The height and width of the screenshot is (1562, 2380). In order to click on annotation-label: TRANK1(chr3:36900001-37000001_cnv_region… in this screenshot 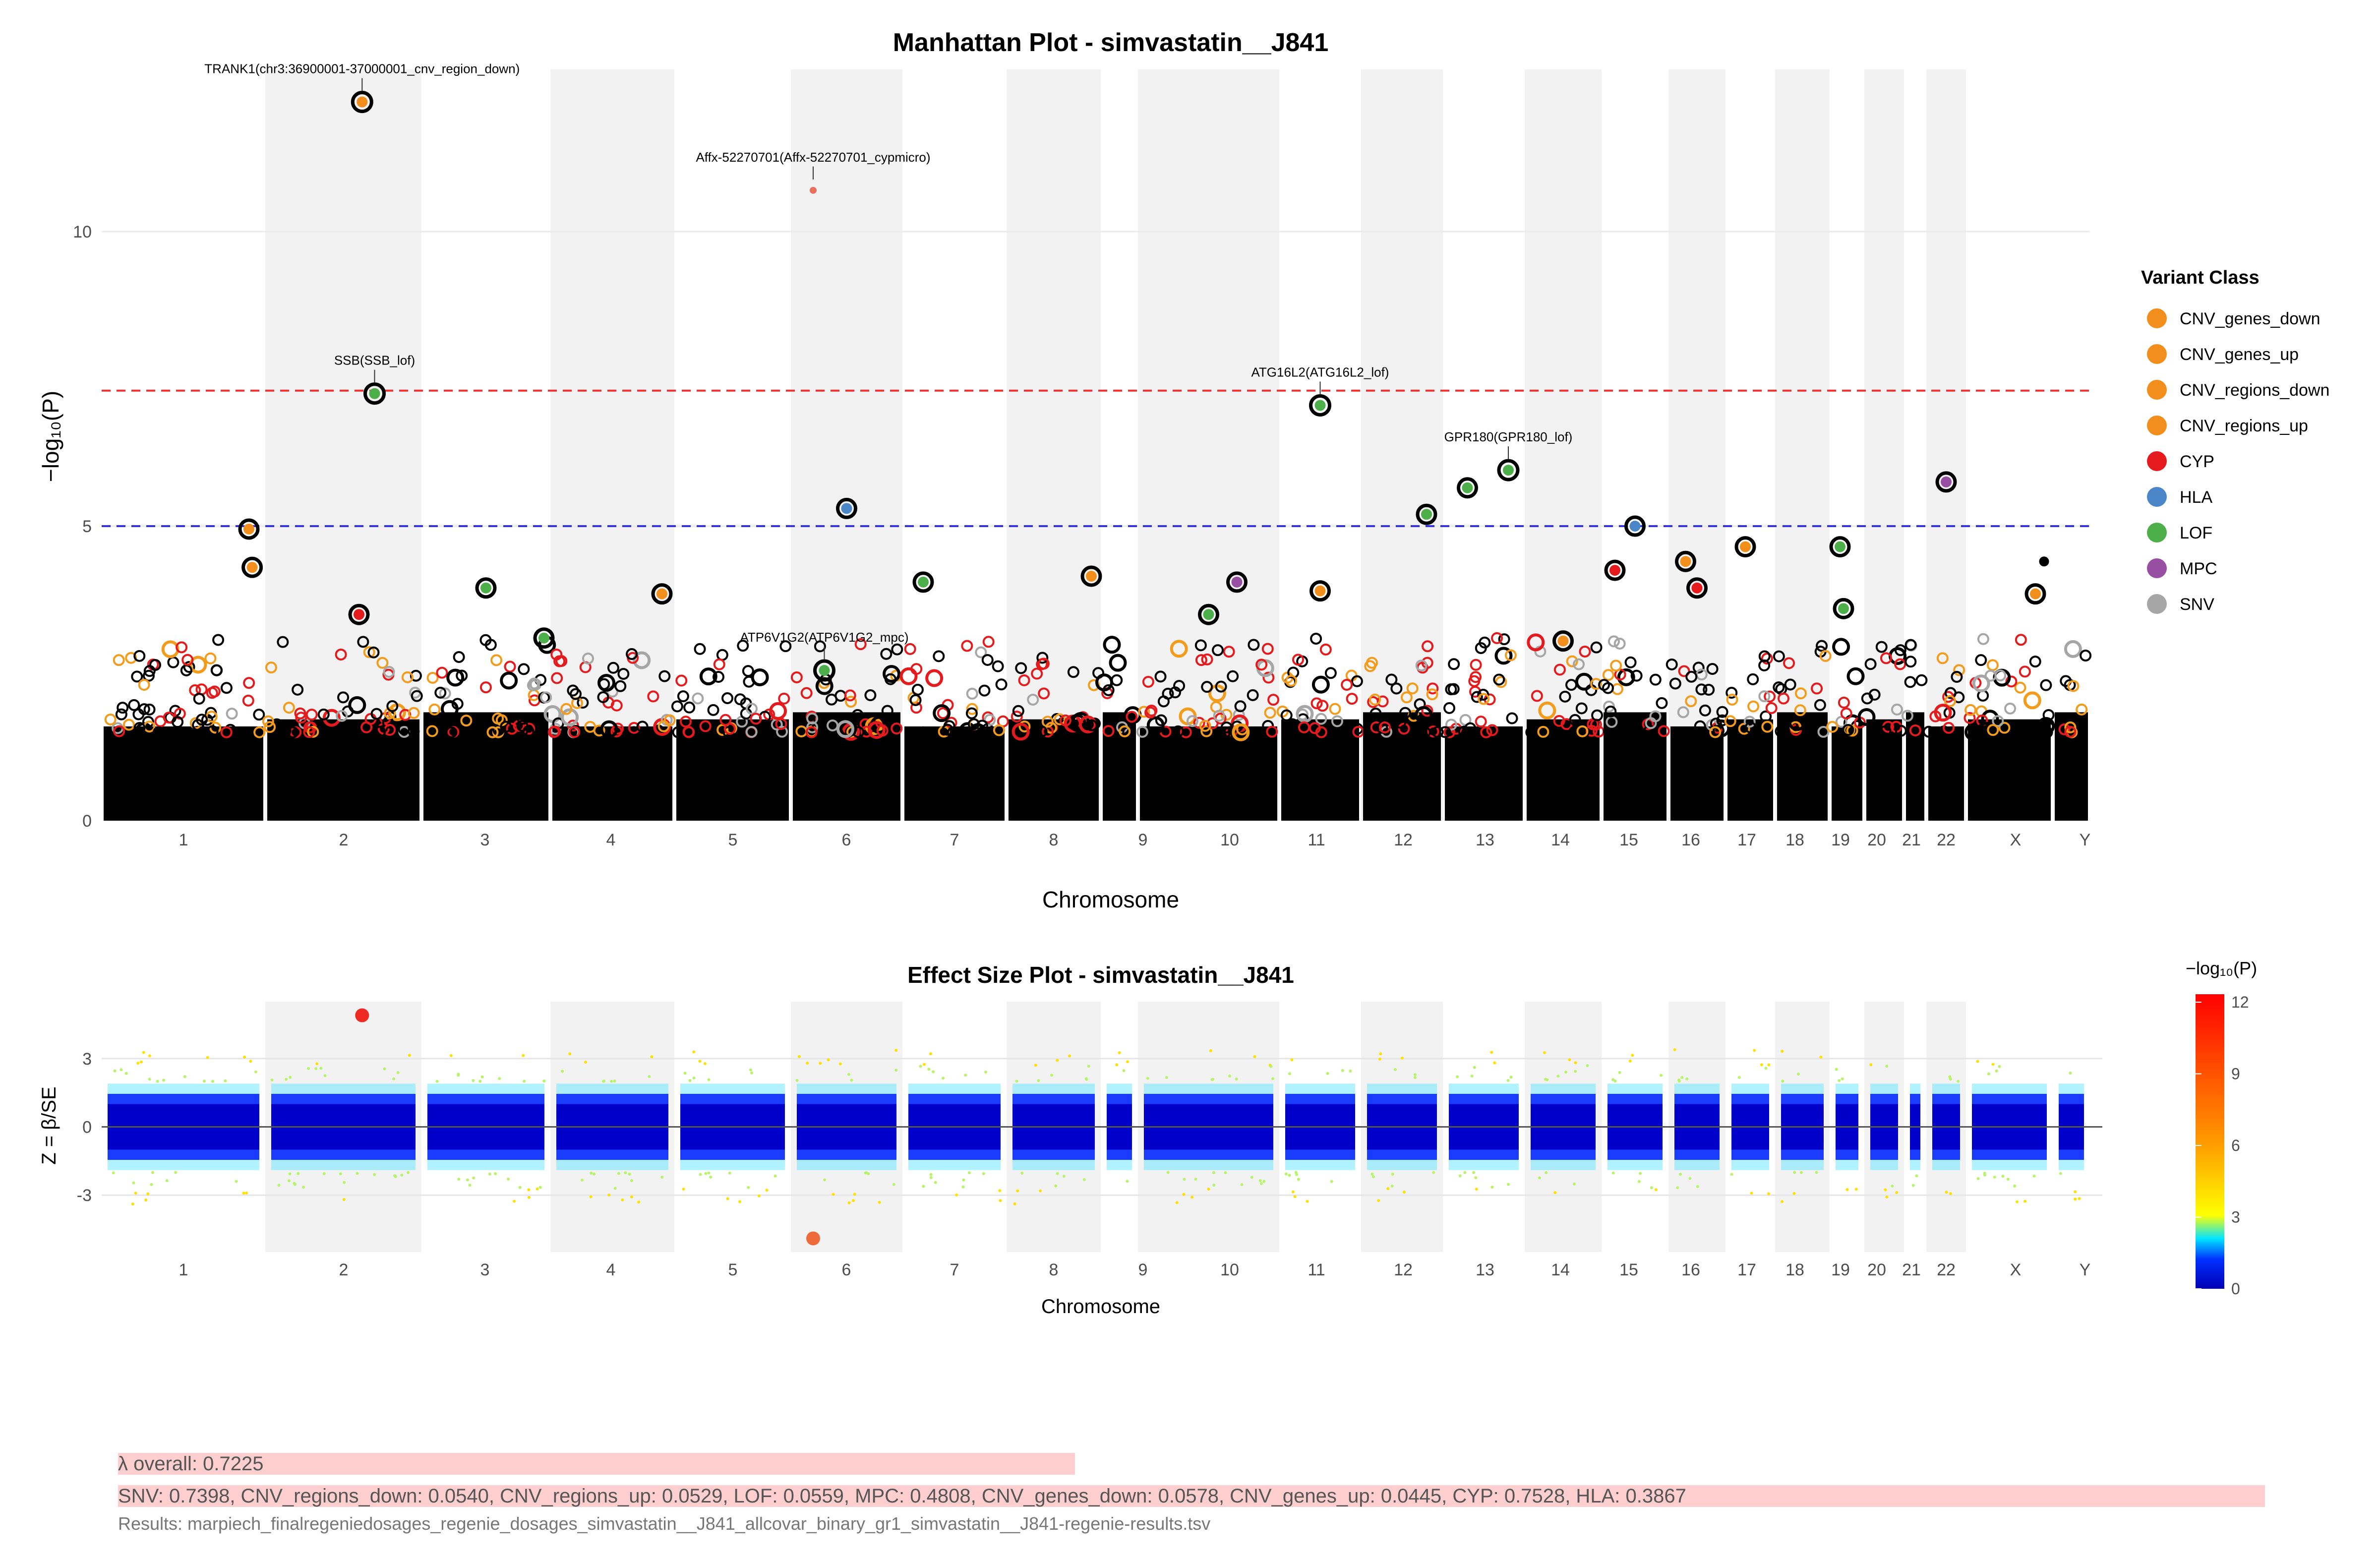, I will do `click(362, 68)`.